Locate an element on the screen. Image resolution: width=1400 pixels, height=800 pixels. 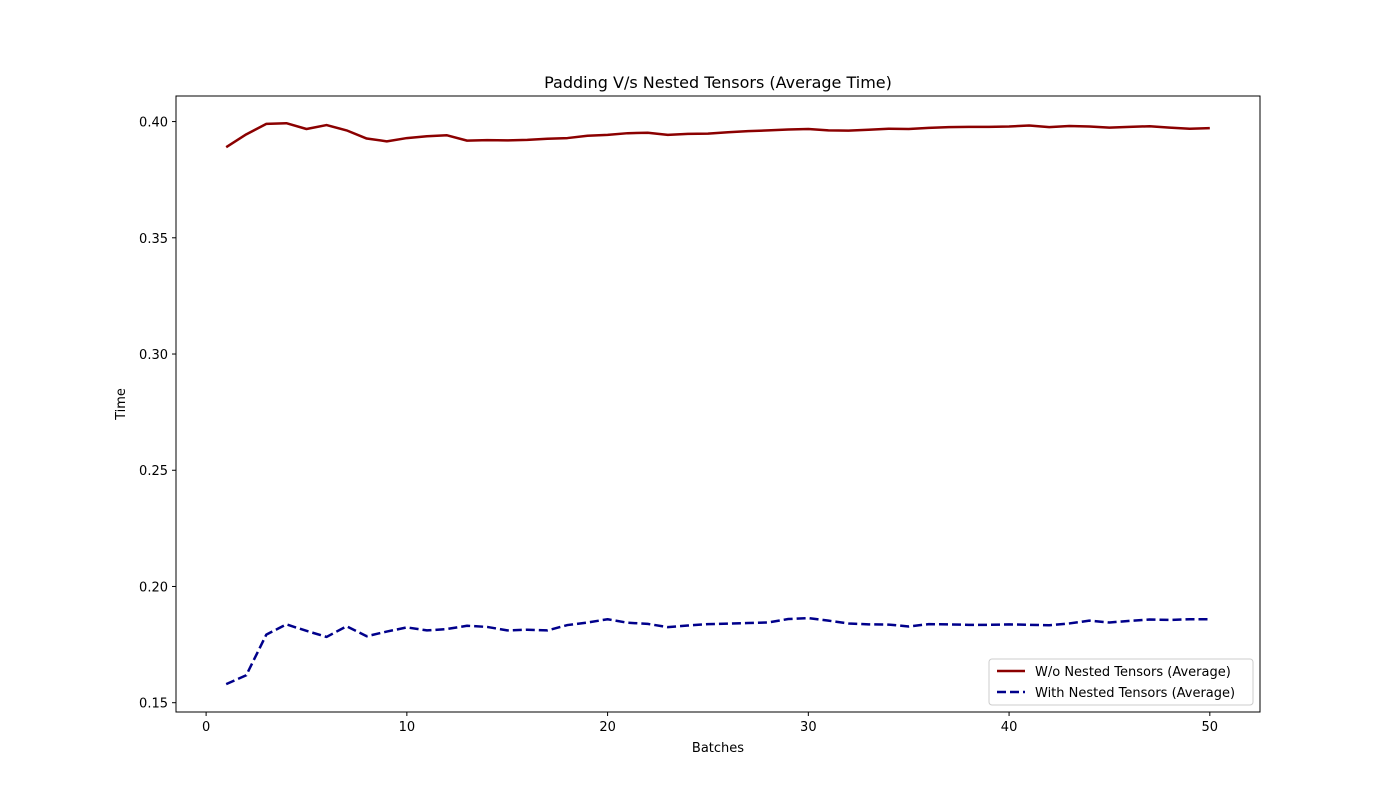
x-axis-label: Batches is located at coordinates (718, 748).